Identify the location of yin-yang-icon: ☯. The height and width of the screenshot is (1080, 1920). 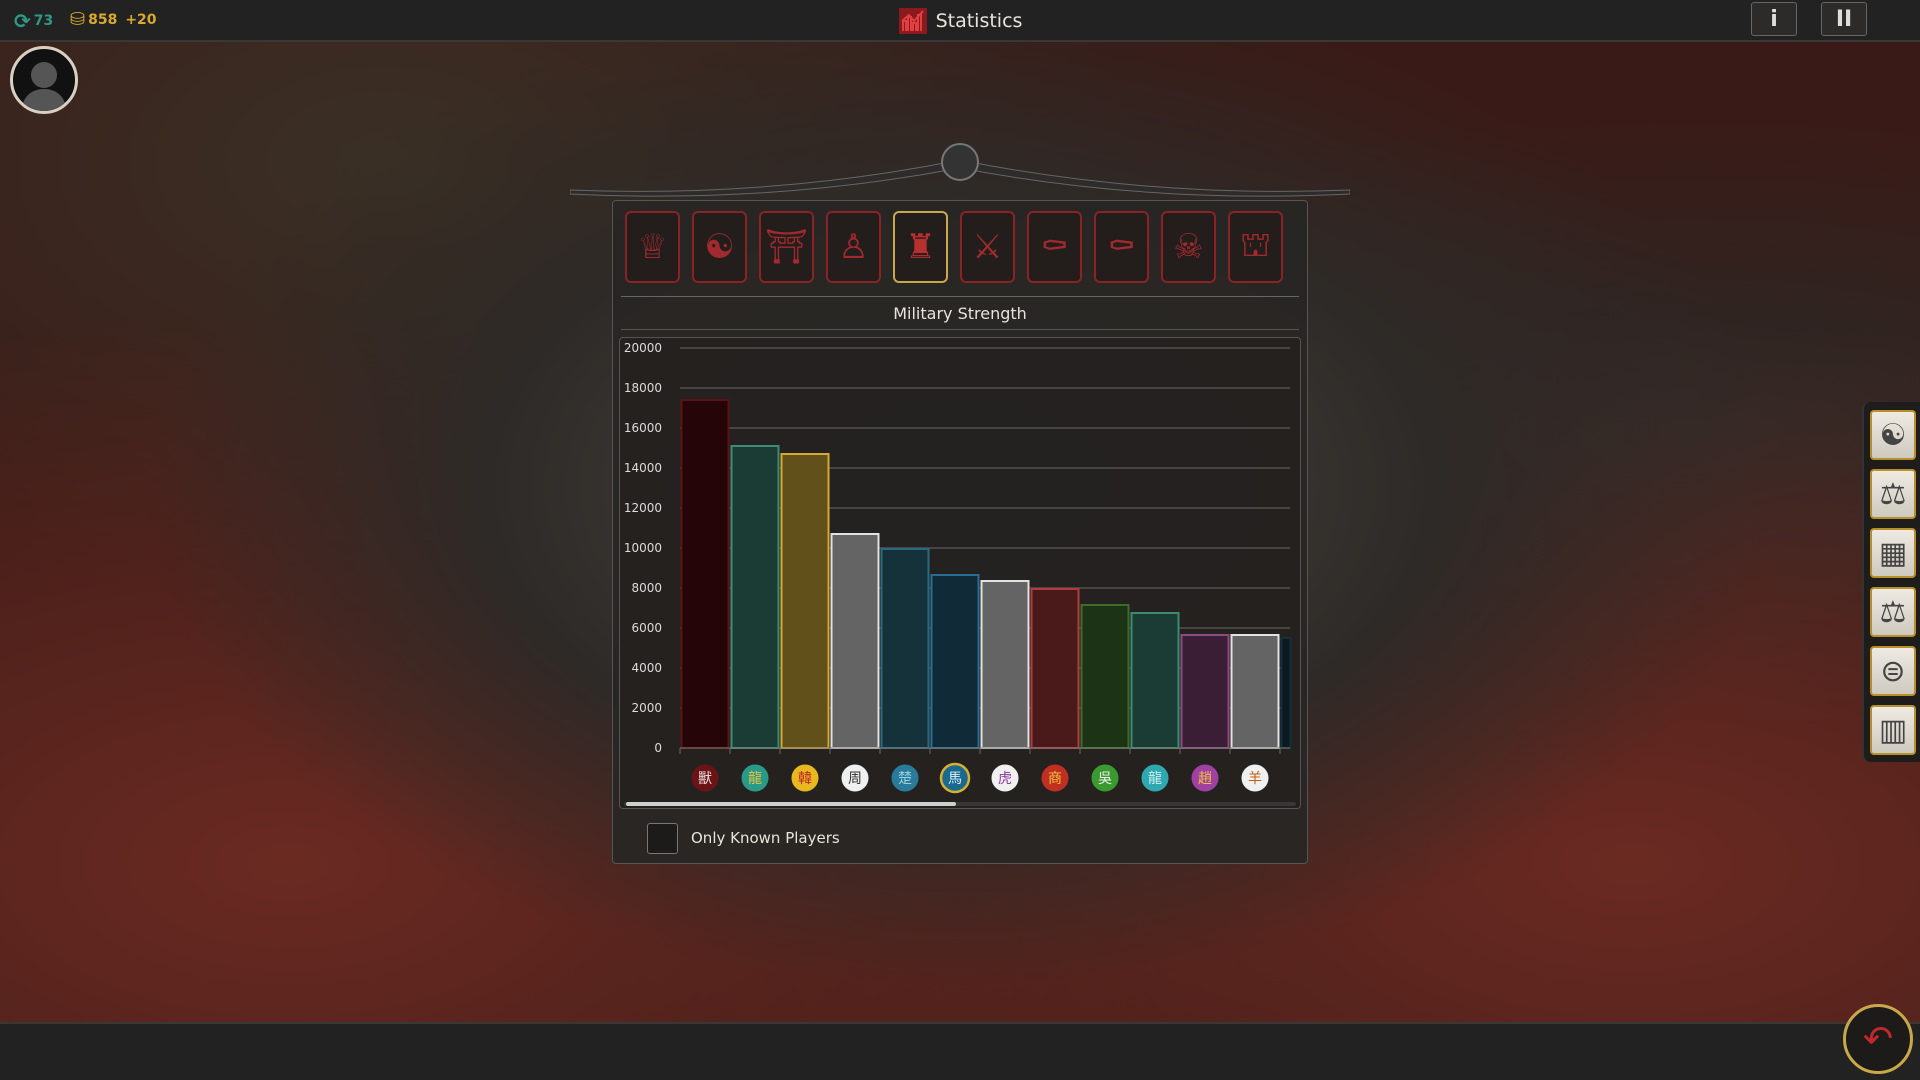
(1893, 435).